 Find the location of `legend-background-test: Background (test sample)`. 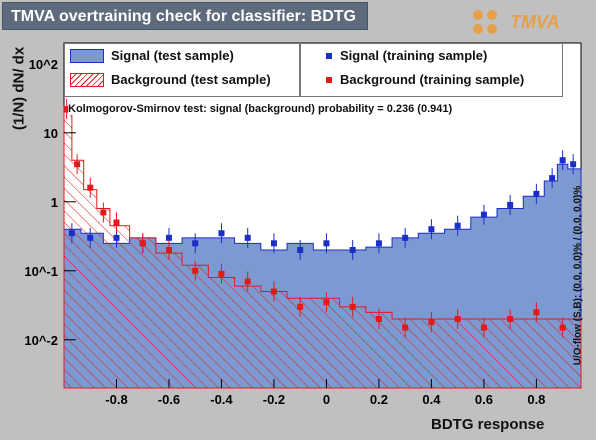

legend-background-test: Background (test sample) is located at coordinates (191, 79).